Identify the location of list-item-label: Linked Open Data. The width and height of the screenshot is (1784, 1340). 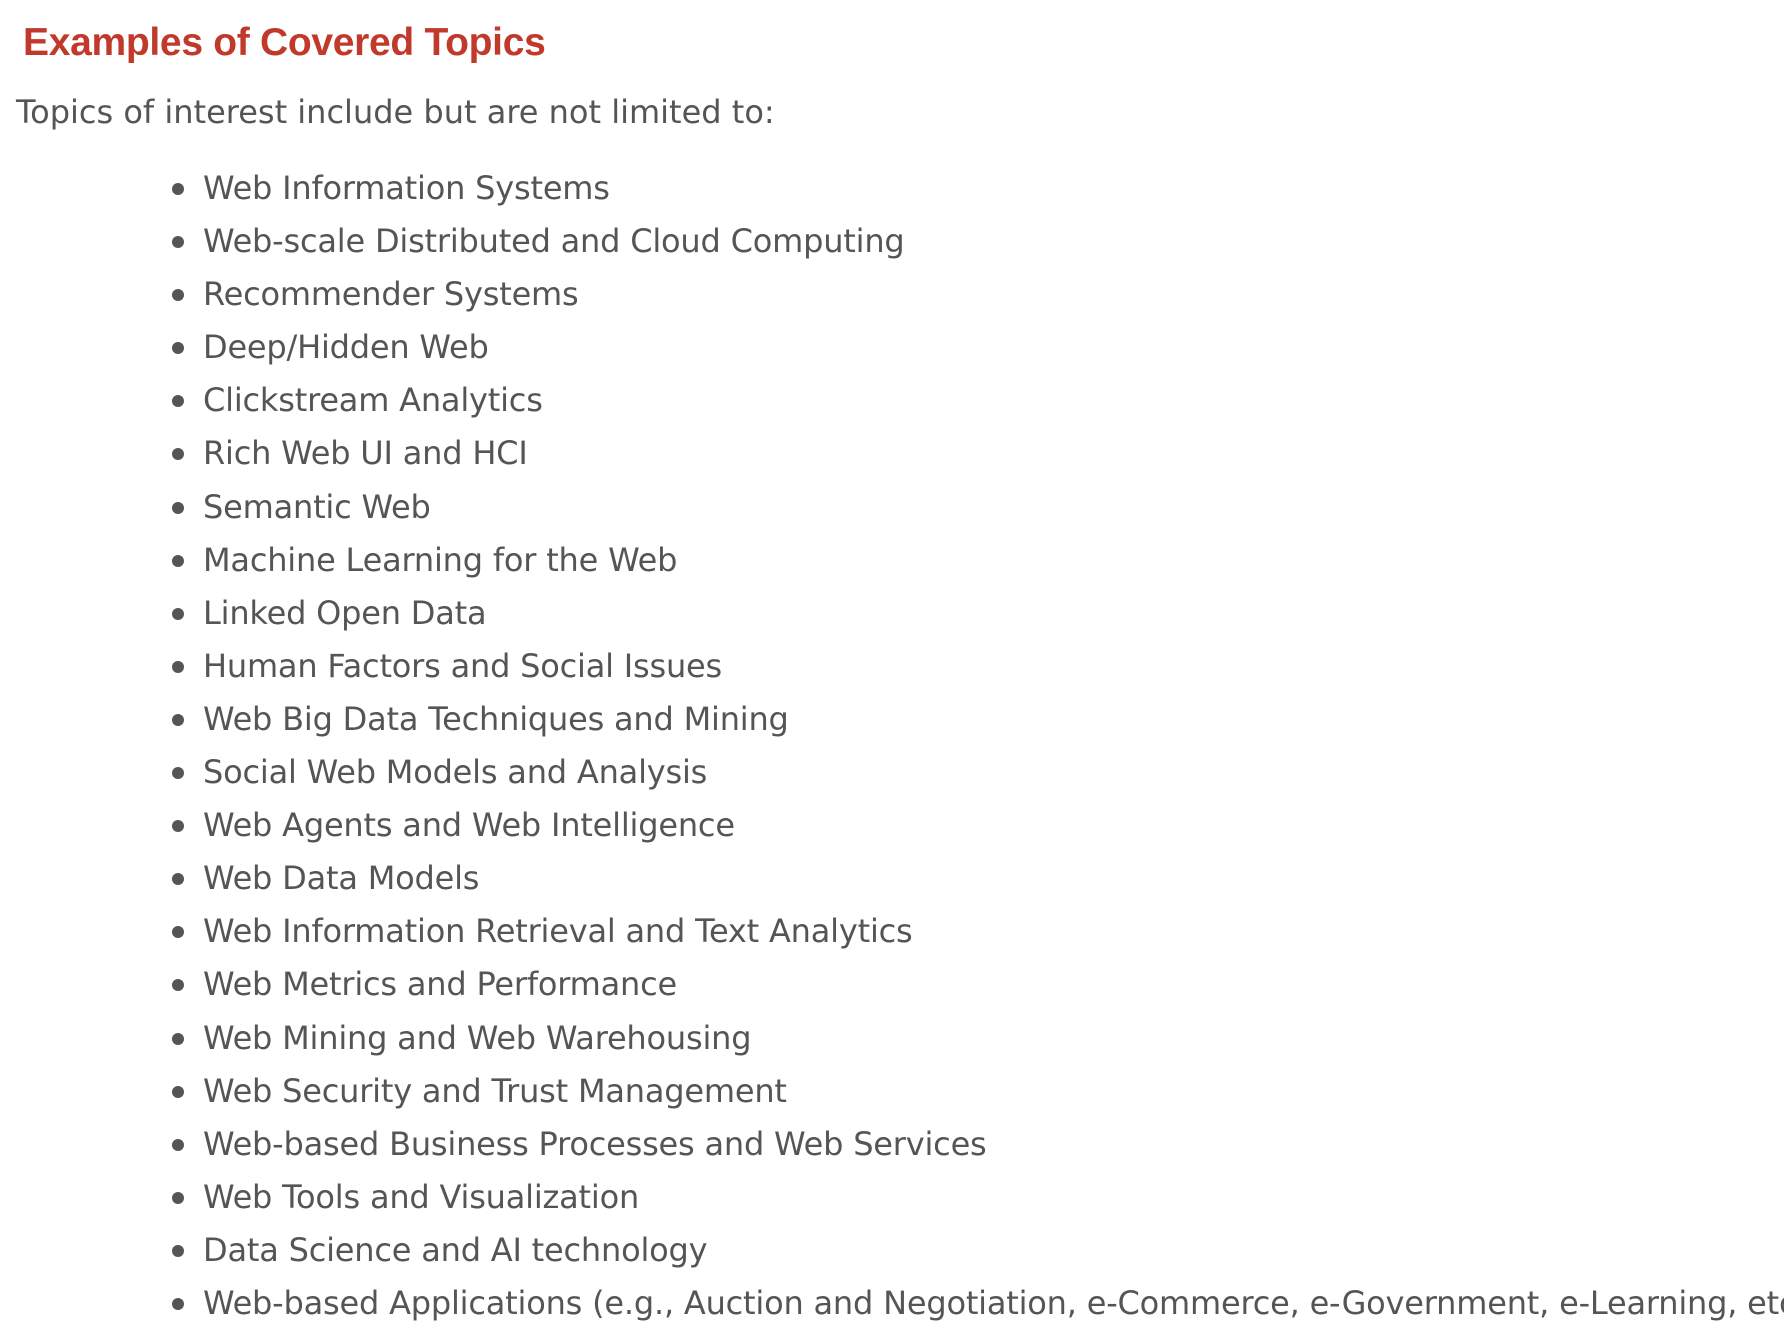
(345, 612).